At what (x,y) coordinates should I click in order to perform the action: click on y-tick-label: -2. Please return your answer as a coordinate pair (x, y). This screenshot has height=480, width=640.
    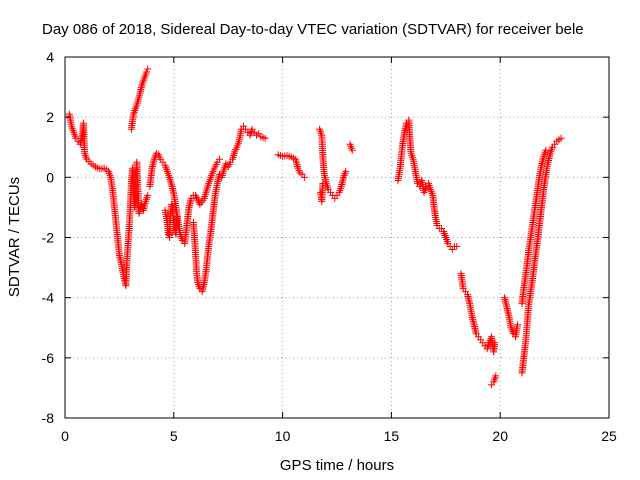
    Looking at the image, I should click on (48, 238).